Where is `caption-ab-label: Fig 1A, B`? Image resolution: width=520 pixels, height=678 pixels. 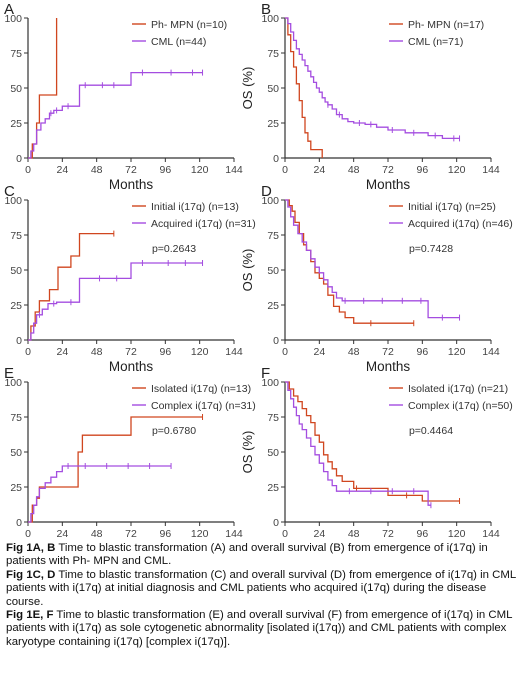 caption-ab-label: Fig 1A, B is located at coordinates (31, 548).